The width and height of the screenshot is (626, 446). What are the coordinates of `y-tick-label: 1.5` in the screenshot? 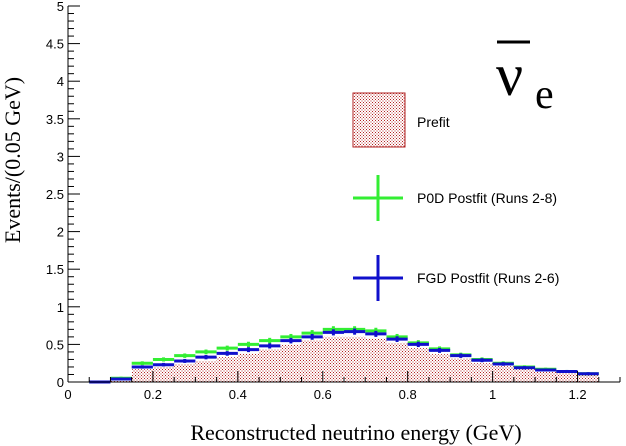 It's located at (55, 269).